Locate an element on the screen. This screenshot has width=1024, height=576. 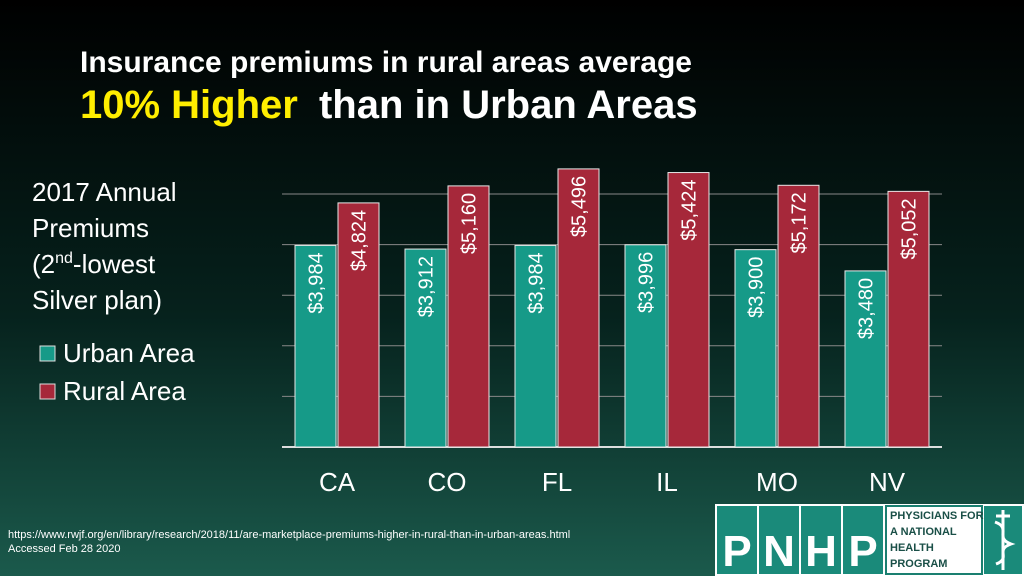
value-label: $5,496 is located at coordinates (580, 206).